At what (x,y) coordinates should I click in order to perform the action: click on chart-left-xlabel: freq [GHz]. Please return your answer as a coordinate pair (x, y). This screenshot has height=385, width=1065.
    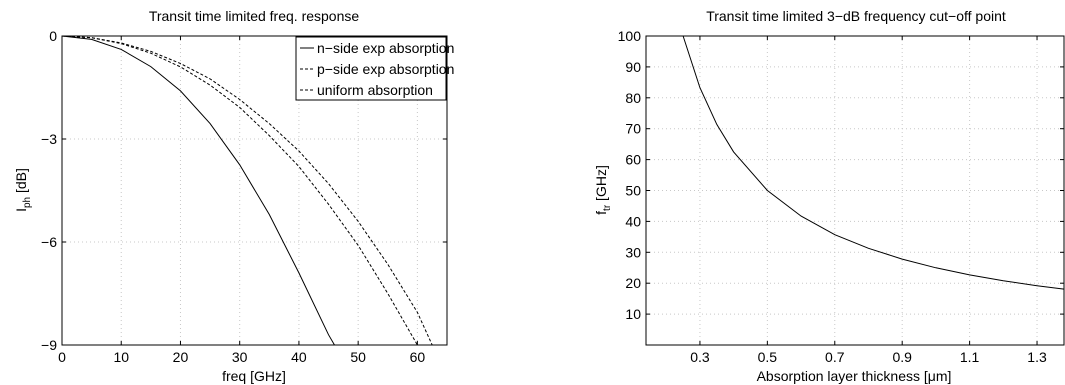
    Looking at the image, I should click on (254, 376).